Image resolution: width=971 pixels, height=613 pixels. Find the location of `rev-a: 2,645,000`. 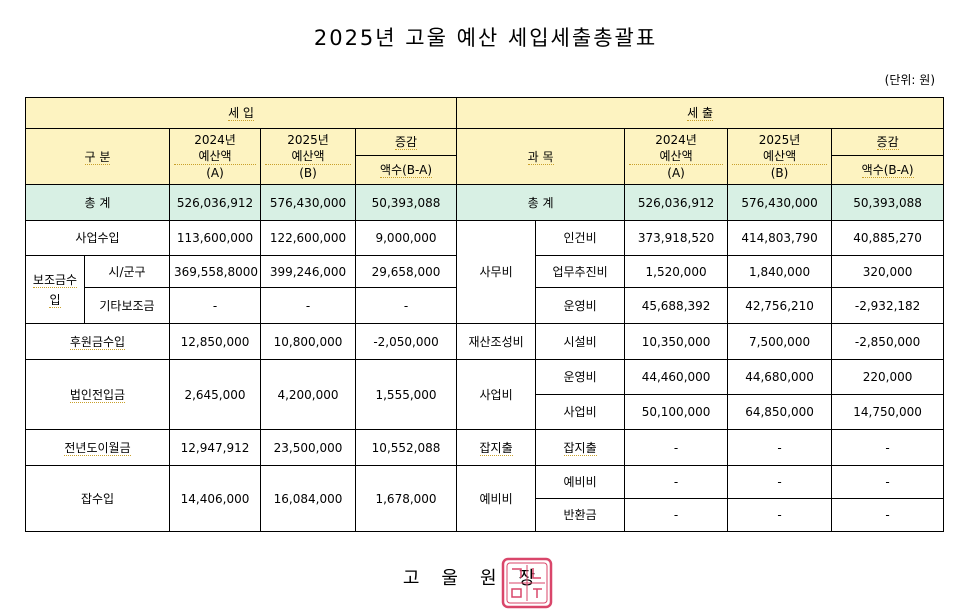

rev-a: 2,645,000 is located at coordinates (215, 394).